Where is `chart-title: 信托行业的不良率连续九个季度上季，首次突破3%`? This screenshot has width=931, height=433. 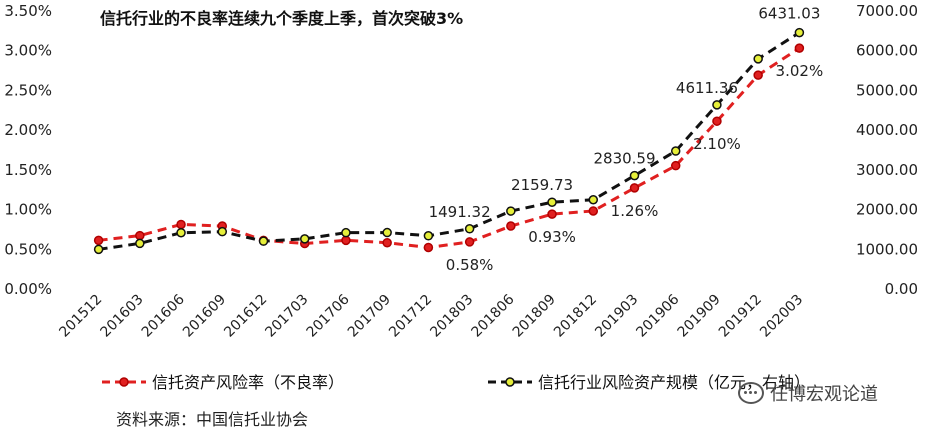 chart-title: 信托行业的不良率连续九个季度上季，首次突破3% is located at coordinates (281, 18).